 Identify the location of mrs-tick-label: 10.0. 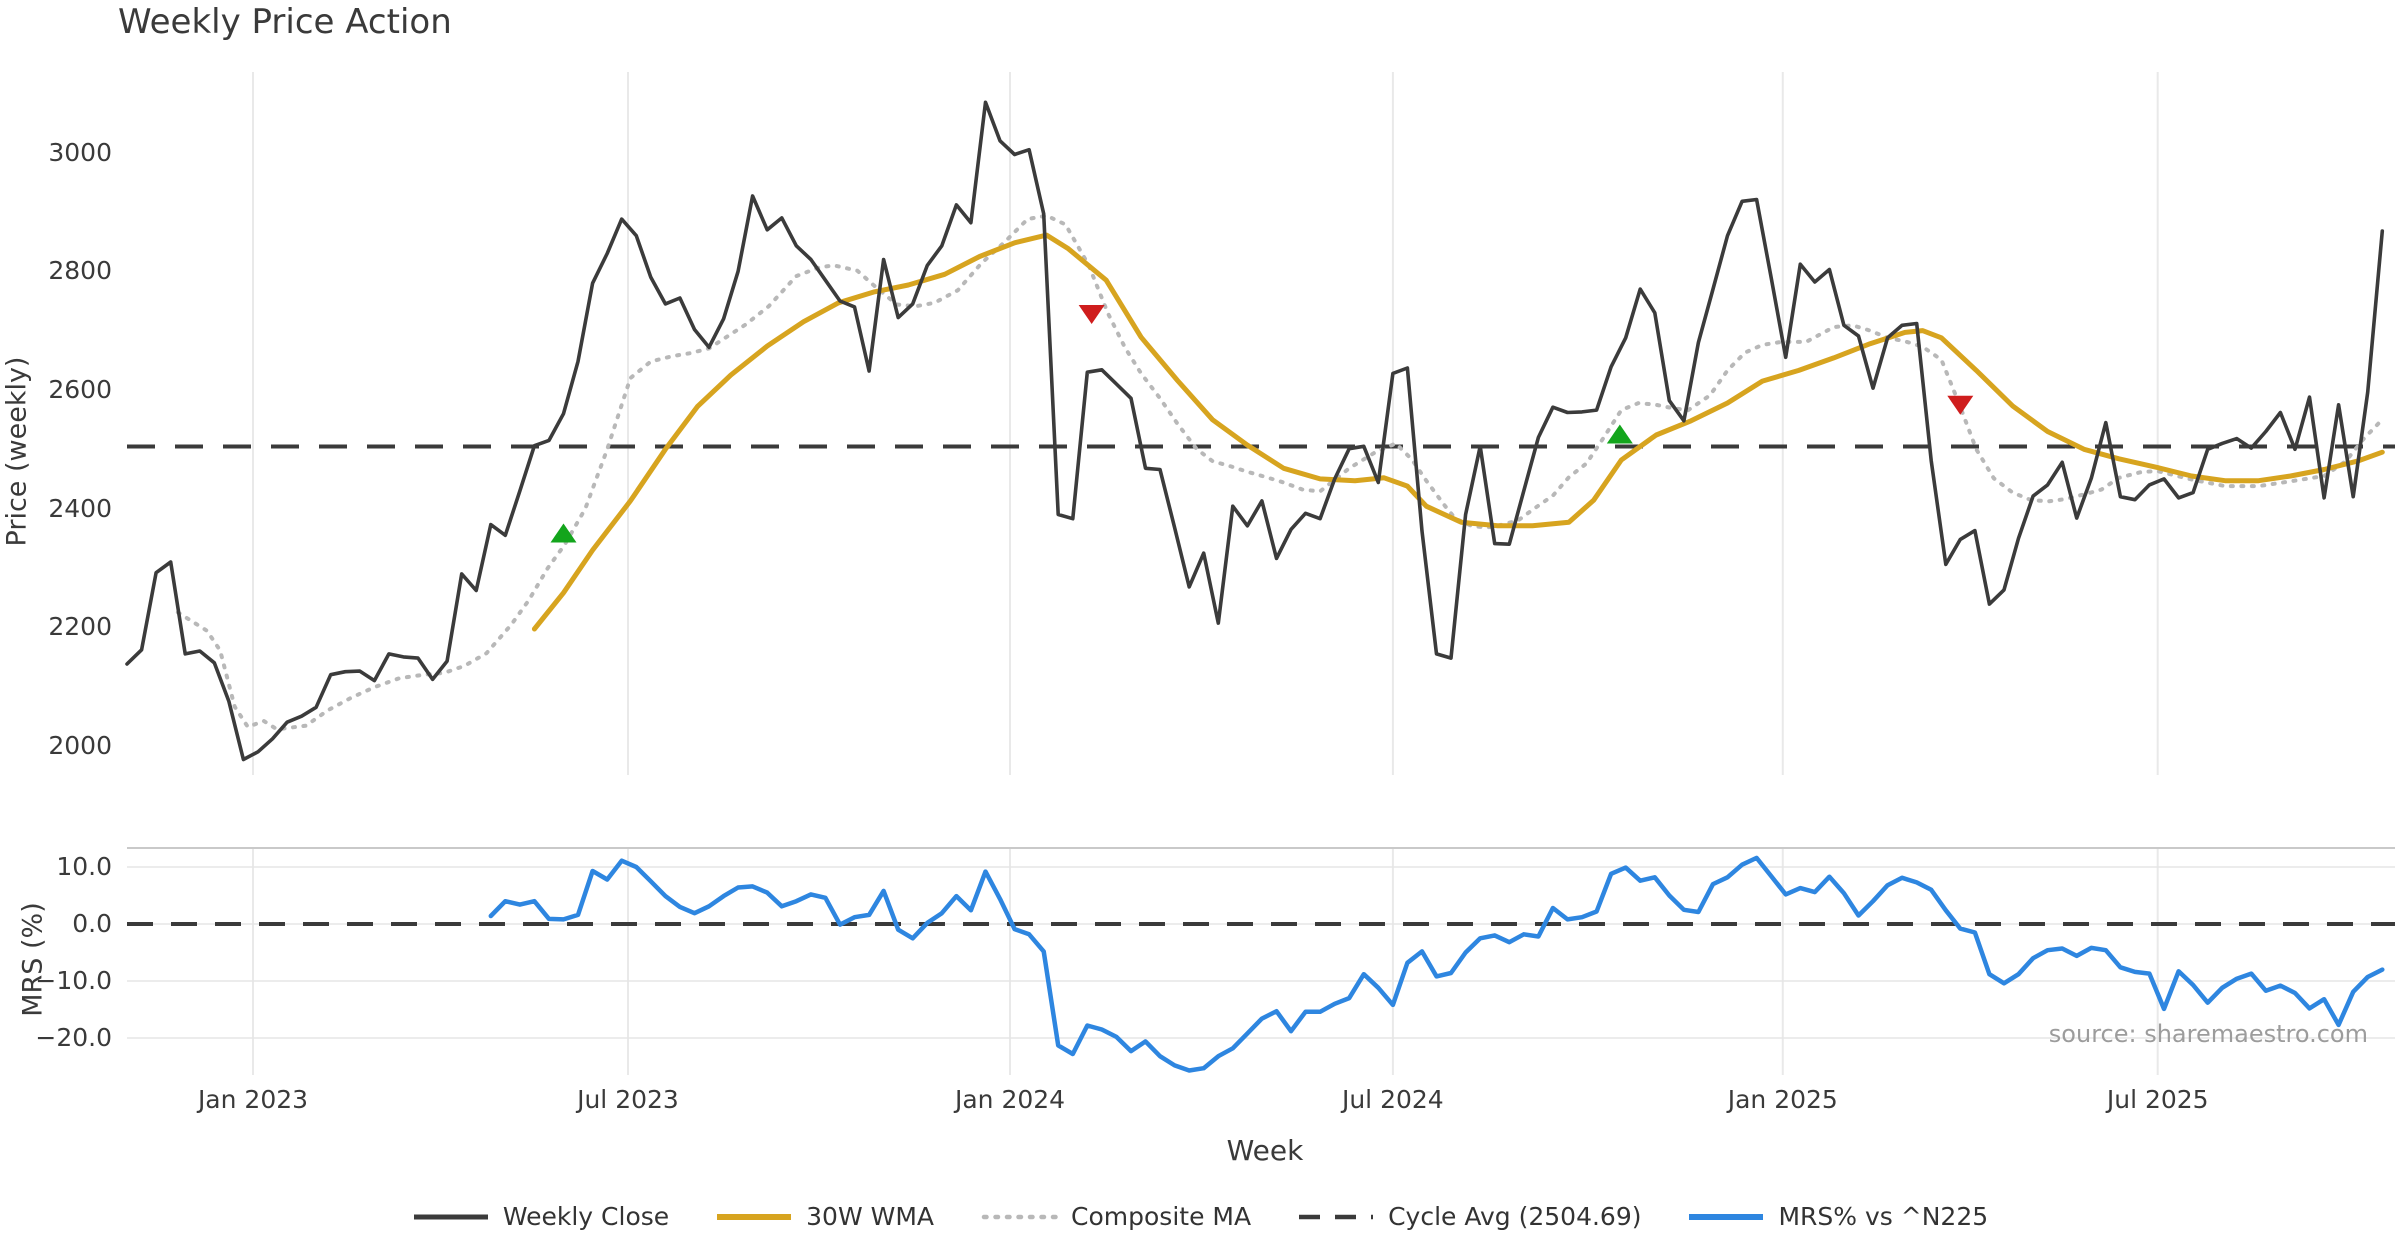
(84, 866).